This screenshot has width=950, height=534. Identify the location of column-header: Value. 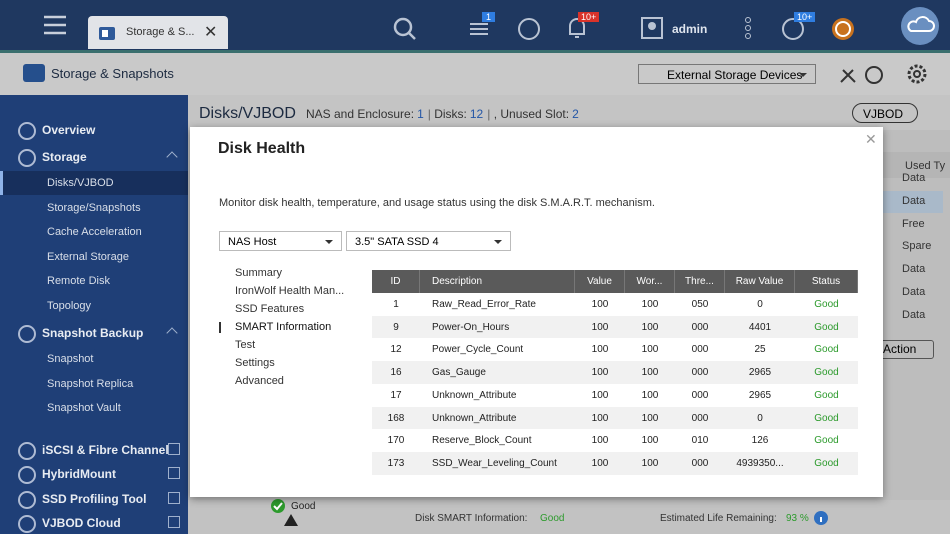
(600, 281).